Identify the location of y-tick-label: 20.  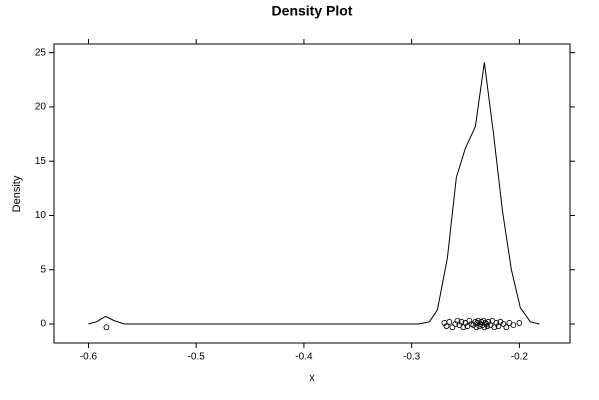
(41, 107).